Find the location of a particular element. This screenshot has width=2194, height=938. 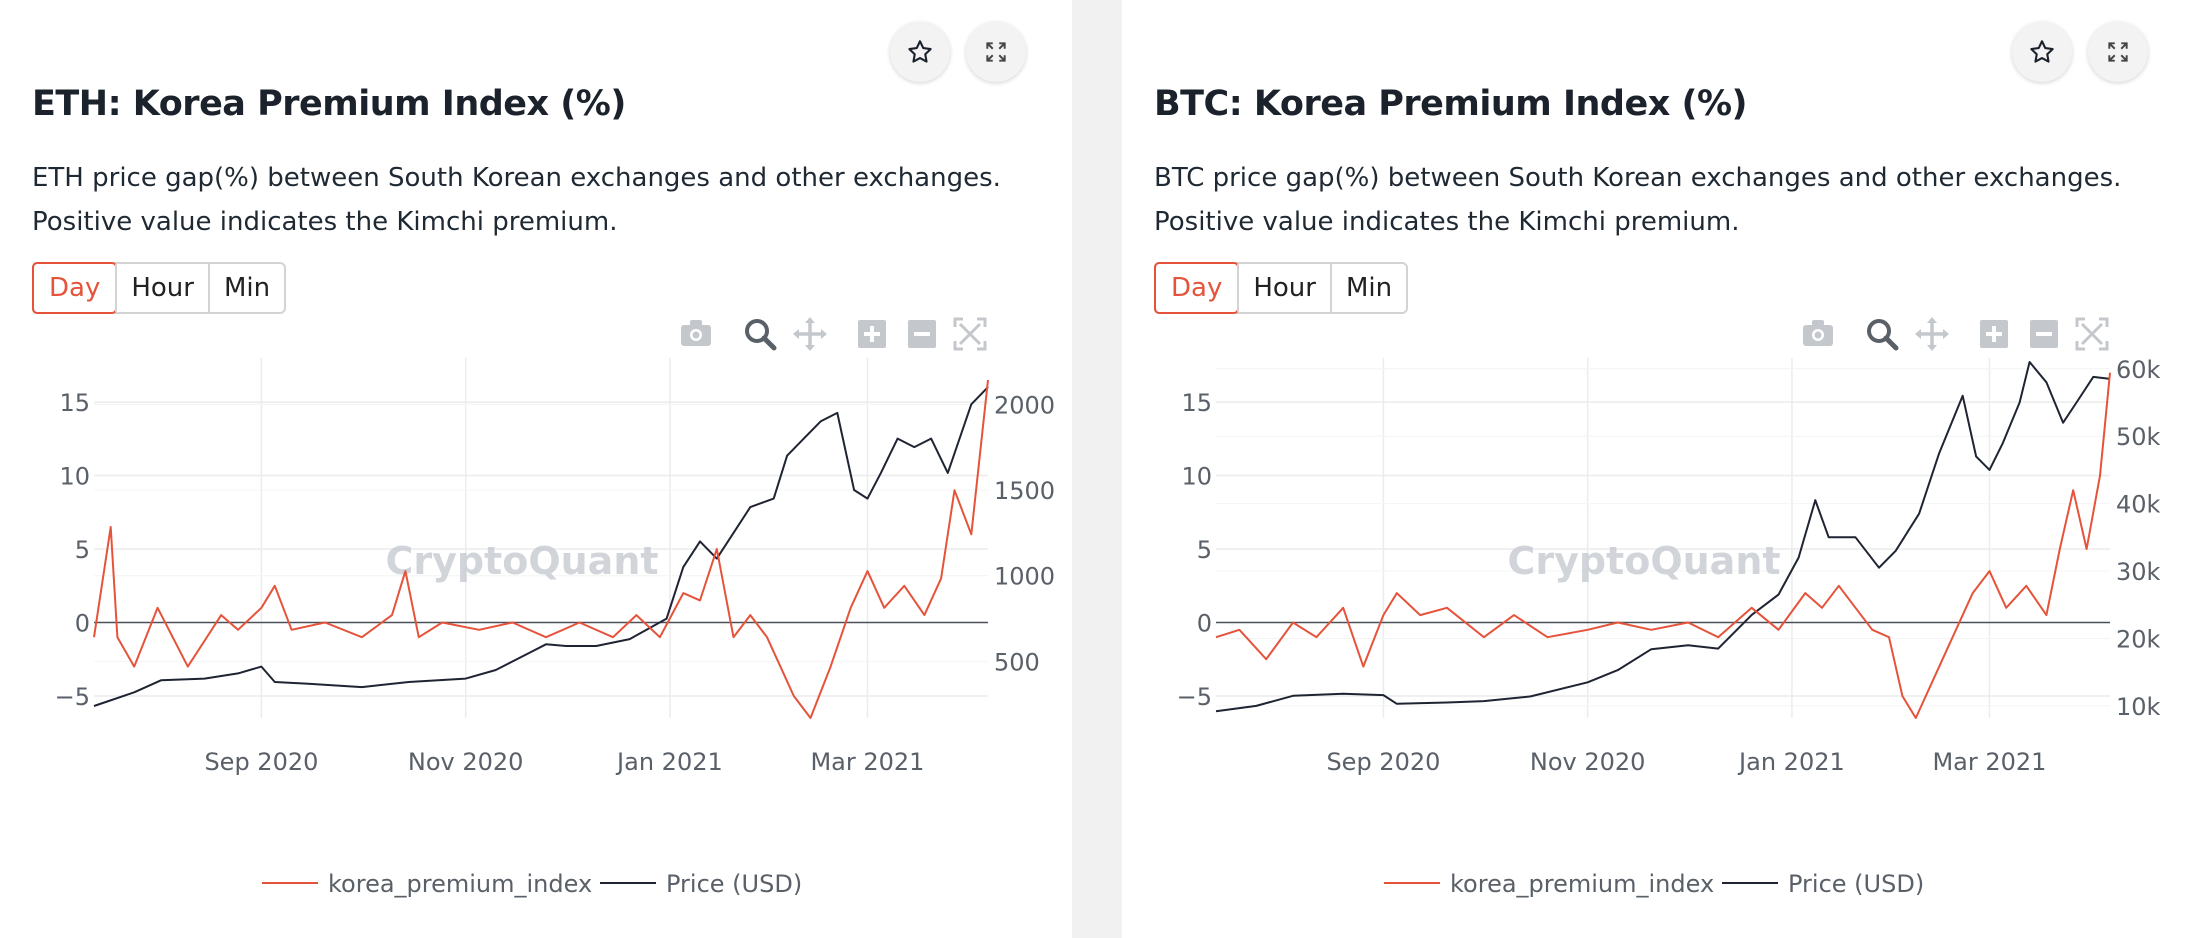

y-right-tick-label: 10k is located at coordinates (2138, 707).